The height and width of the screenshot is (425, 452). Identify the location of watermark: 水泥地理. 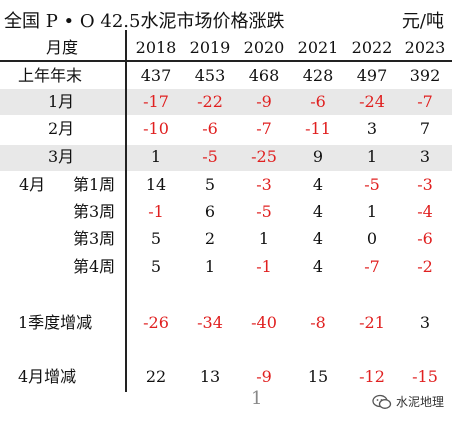
(408, 401).